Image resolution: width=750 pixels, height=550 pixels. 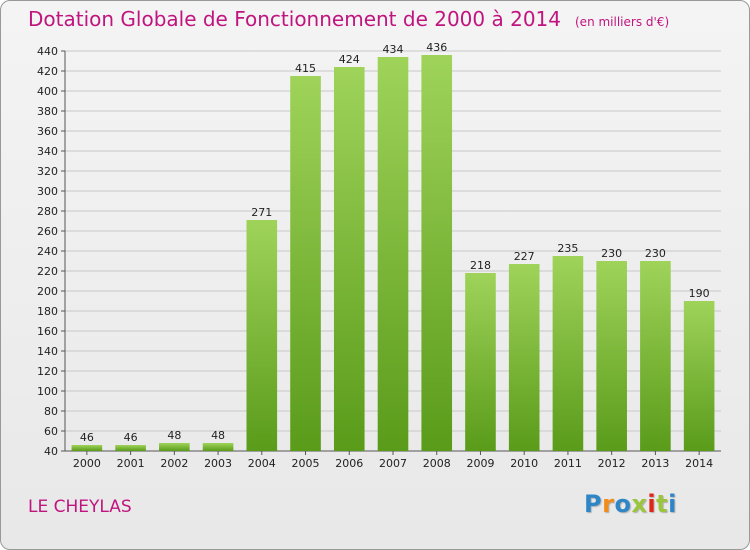 I want to click on y-tick-label: 240, so click(x=47, y=251).